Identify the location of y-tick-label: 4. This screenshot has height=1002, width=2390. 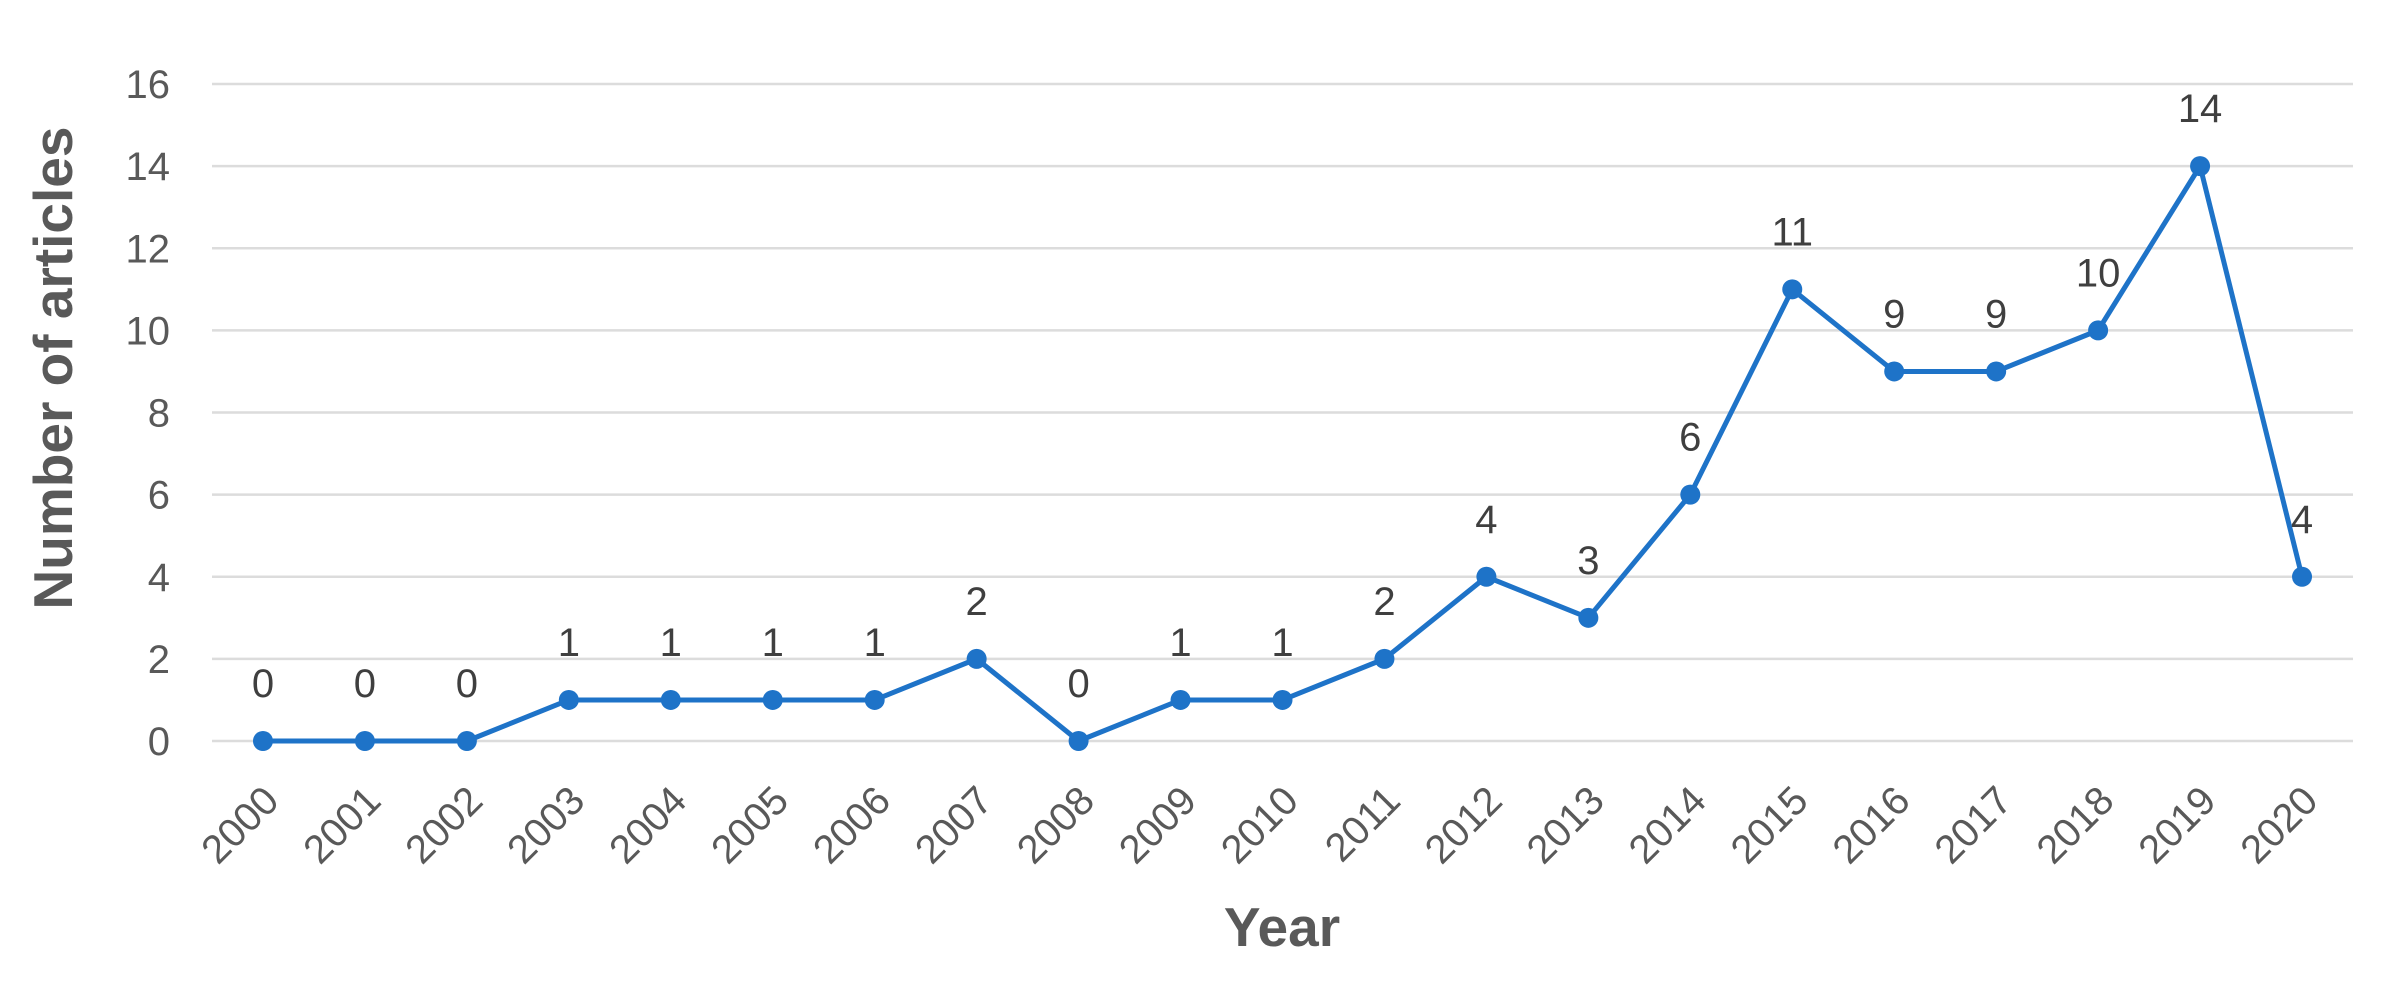
(159, 578).